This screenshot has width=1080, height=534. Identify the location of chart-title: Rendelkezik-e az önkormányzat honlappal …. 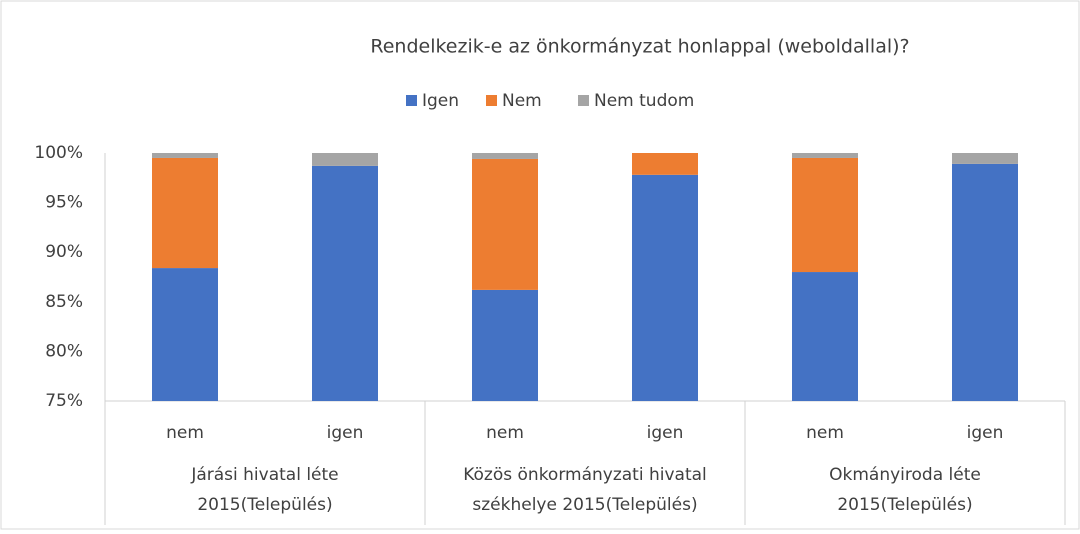
(639, 47).